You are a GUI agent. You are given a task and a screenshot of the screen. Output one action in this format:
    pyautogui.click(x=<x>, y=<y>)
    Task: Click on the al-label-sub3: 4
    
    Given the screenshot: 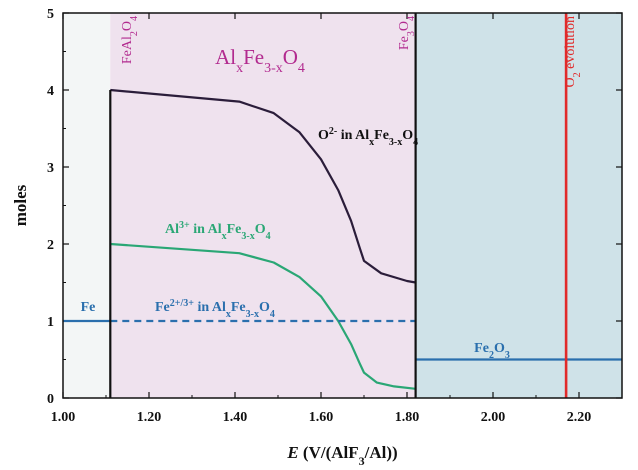 What is the action you would take?
    pyautogui.click(x=268, y=236)
    